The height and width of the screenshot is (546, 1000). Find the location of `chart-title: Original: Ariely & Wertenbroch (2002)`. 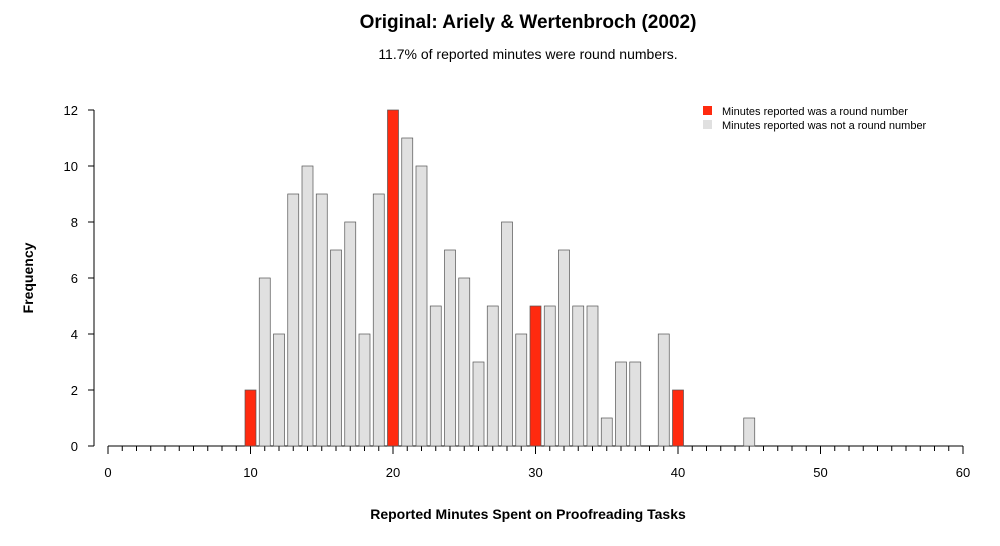

chart-title: Original: Ariely & Wertenbroch (2002) is located at coordinates (528, 22).